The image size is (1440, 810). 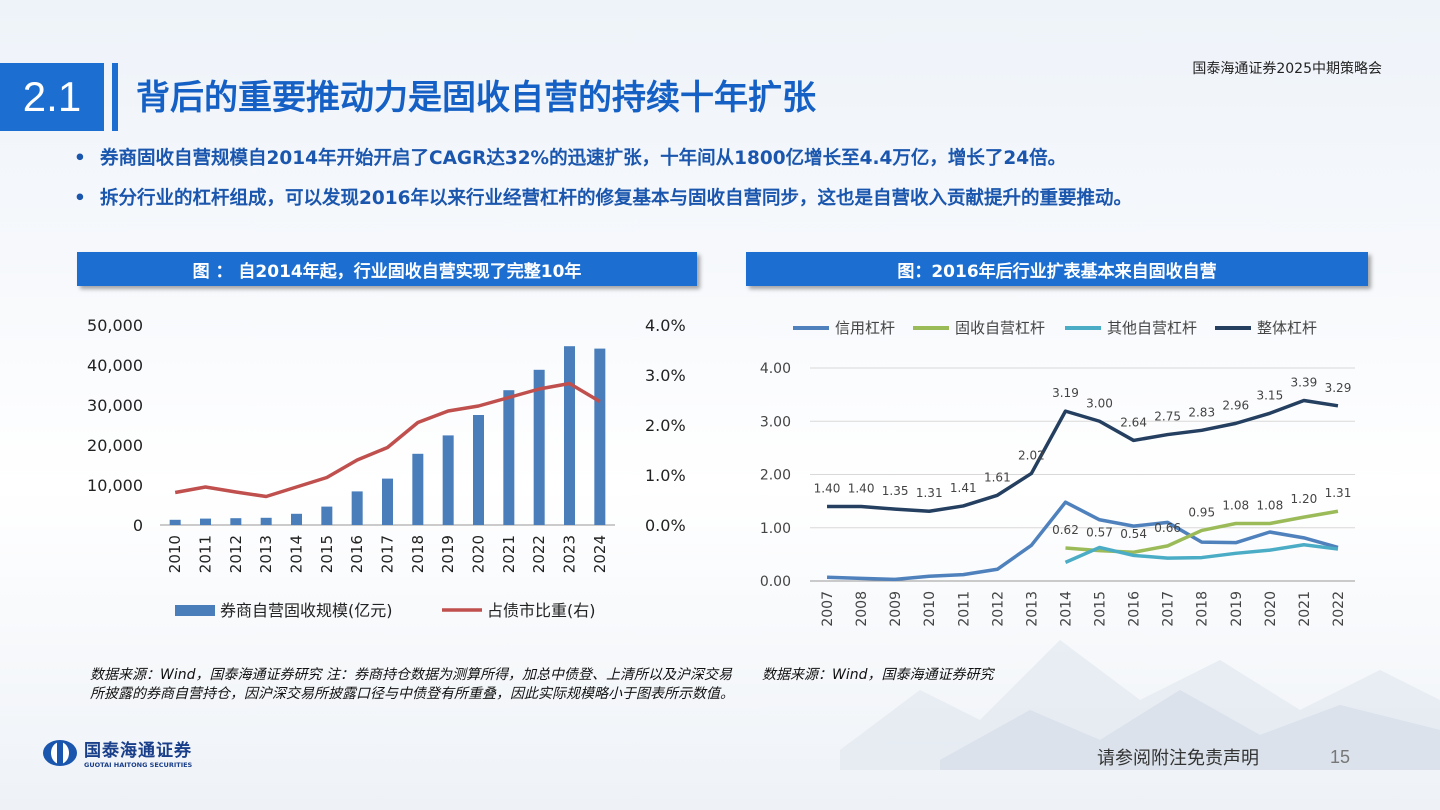 I want to click on data-label: 2.64, so click(x=1133, y=422).